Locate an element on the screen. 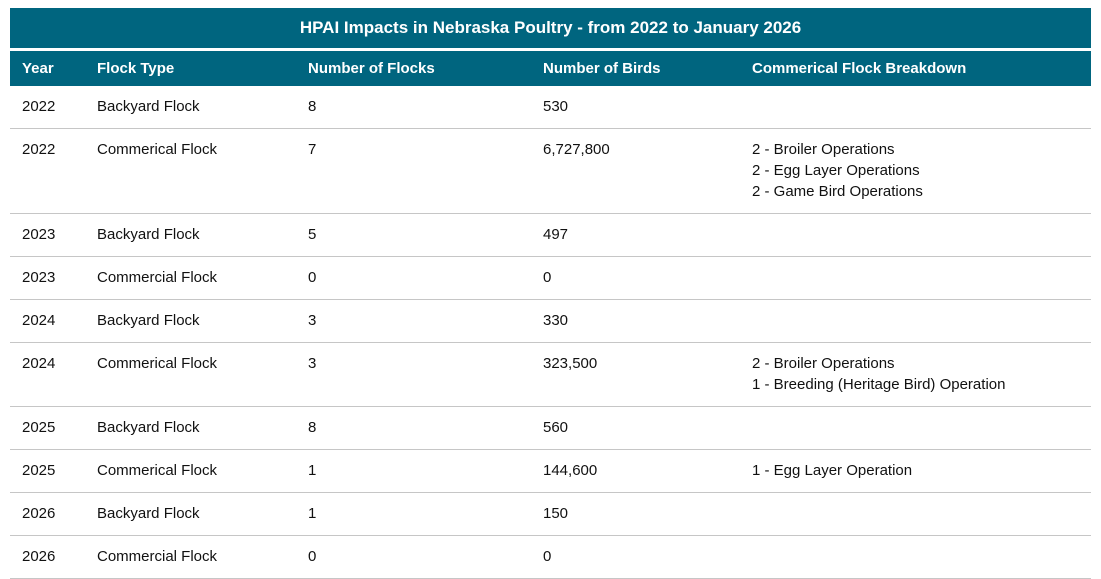 The width and height of the screenshot is (1101, 579). cell-number-of-birds: 497 is located at coordinates (635, 235).